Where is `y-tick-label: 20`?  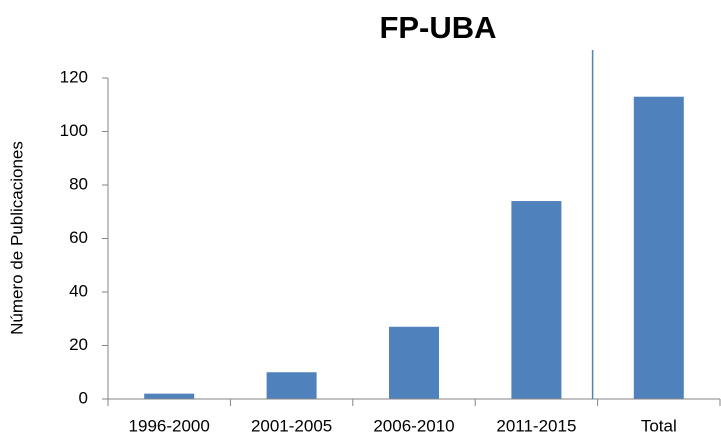 y-tick-label: 20 is located at coordinates (78, 344).